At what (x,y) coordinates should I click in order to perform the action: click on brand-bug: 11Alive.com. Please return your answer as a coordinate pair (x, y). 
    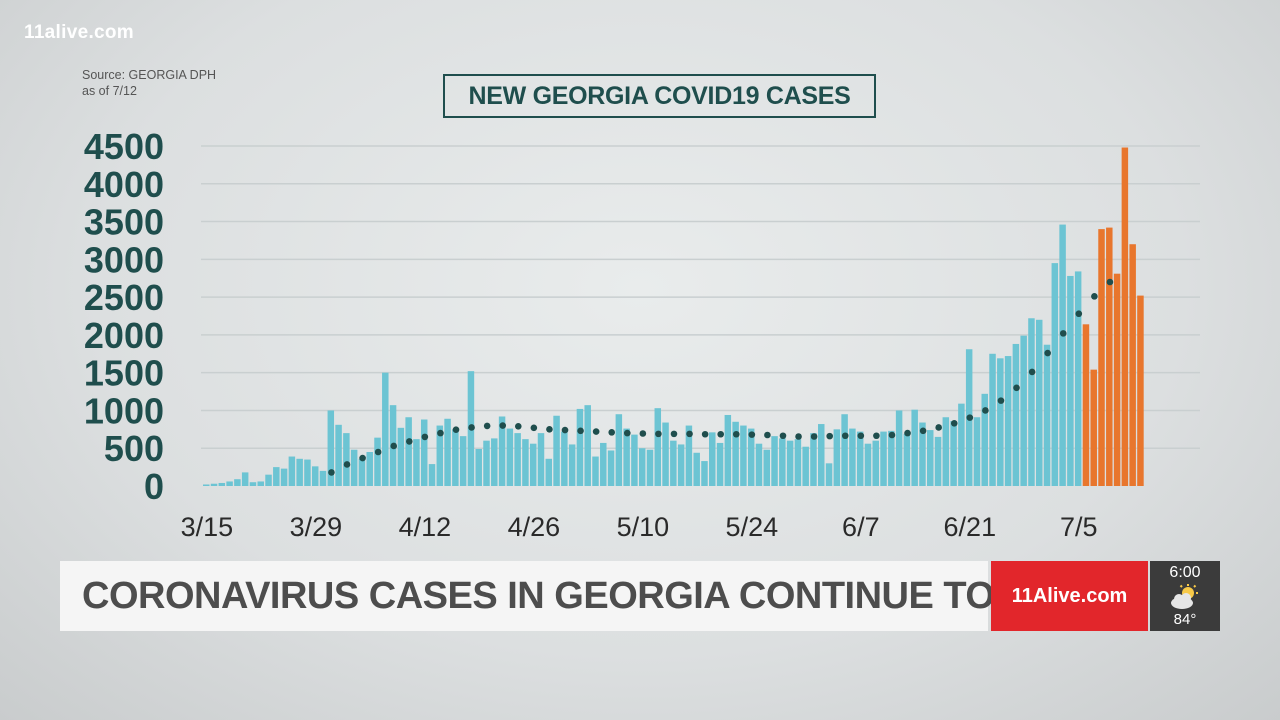
    Looking at the image, I should click on (1069, 596).